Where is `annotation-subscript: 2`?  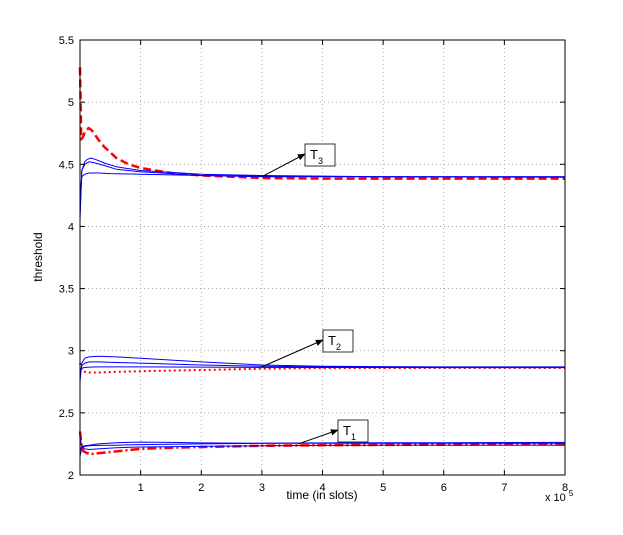
annotation-subscript: 2 is located at coordinates (338, 347).